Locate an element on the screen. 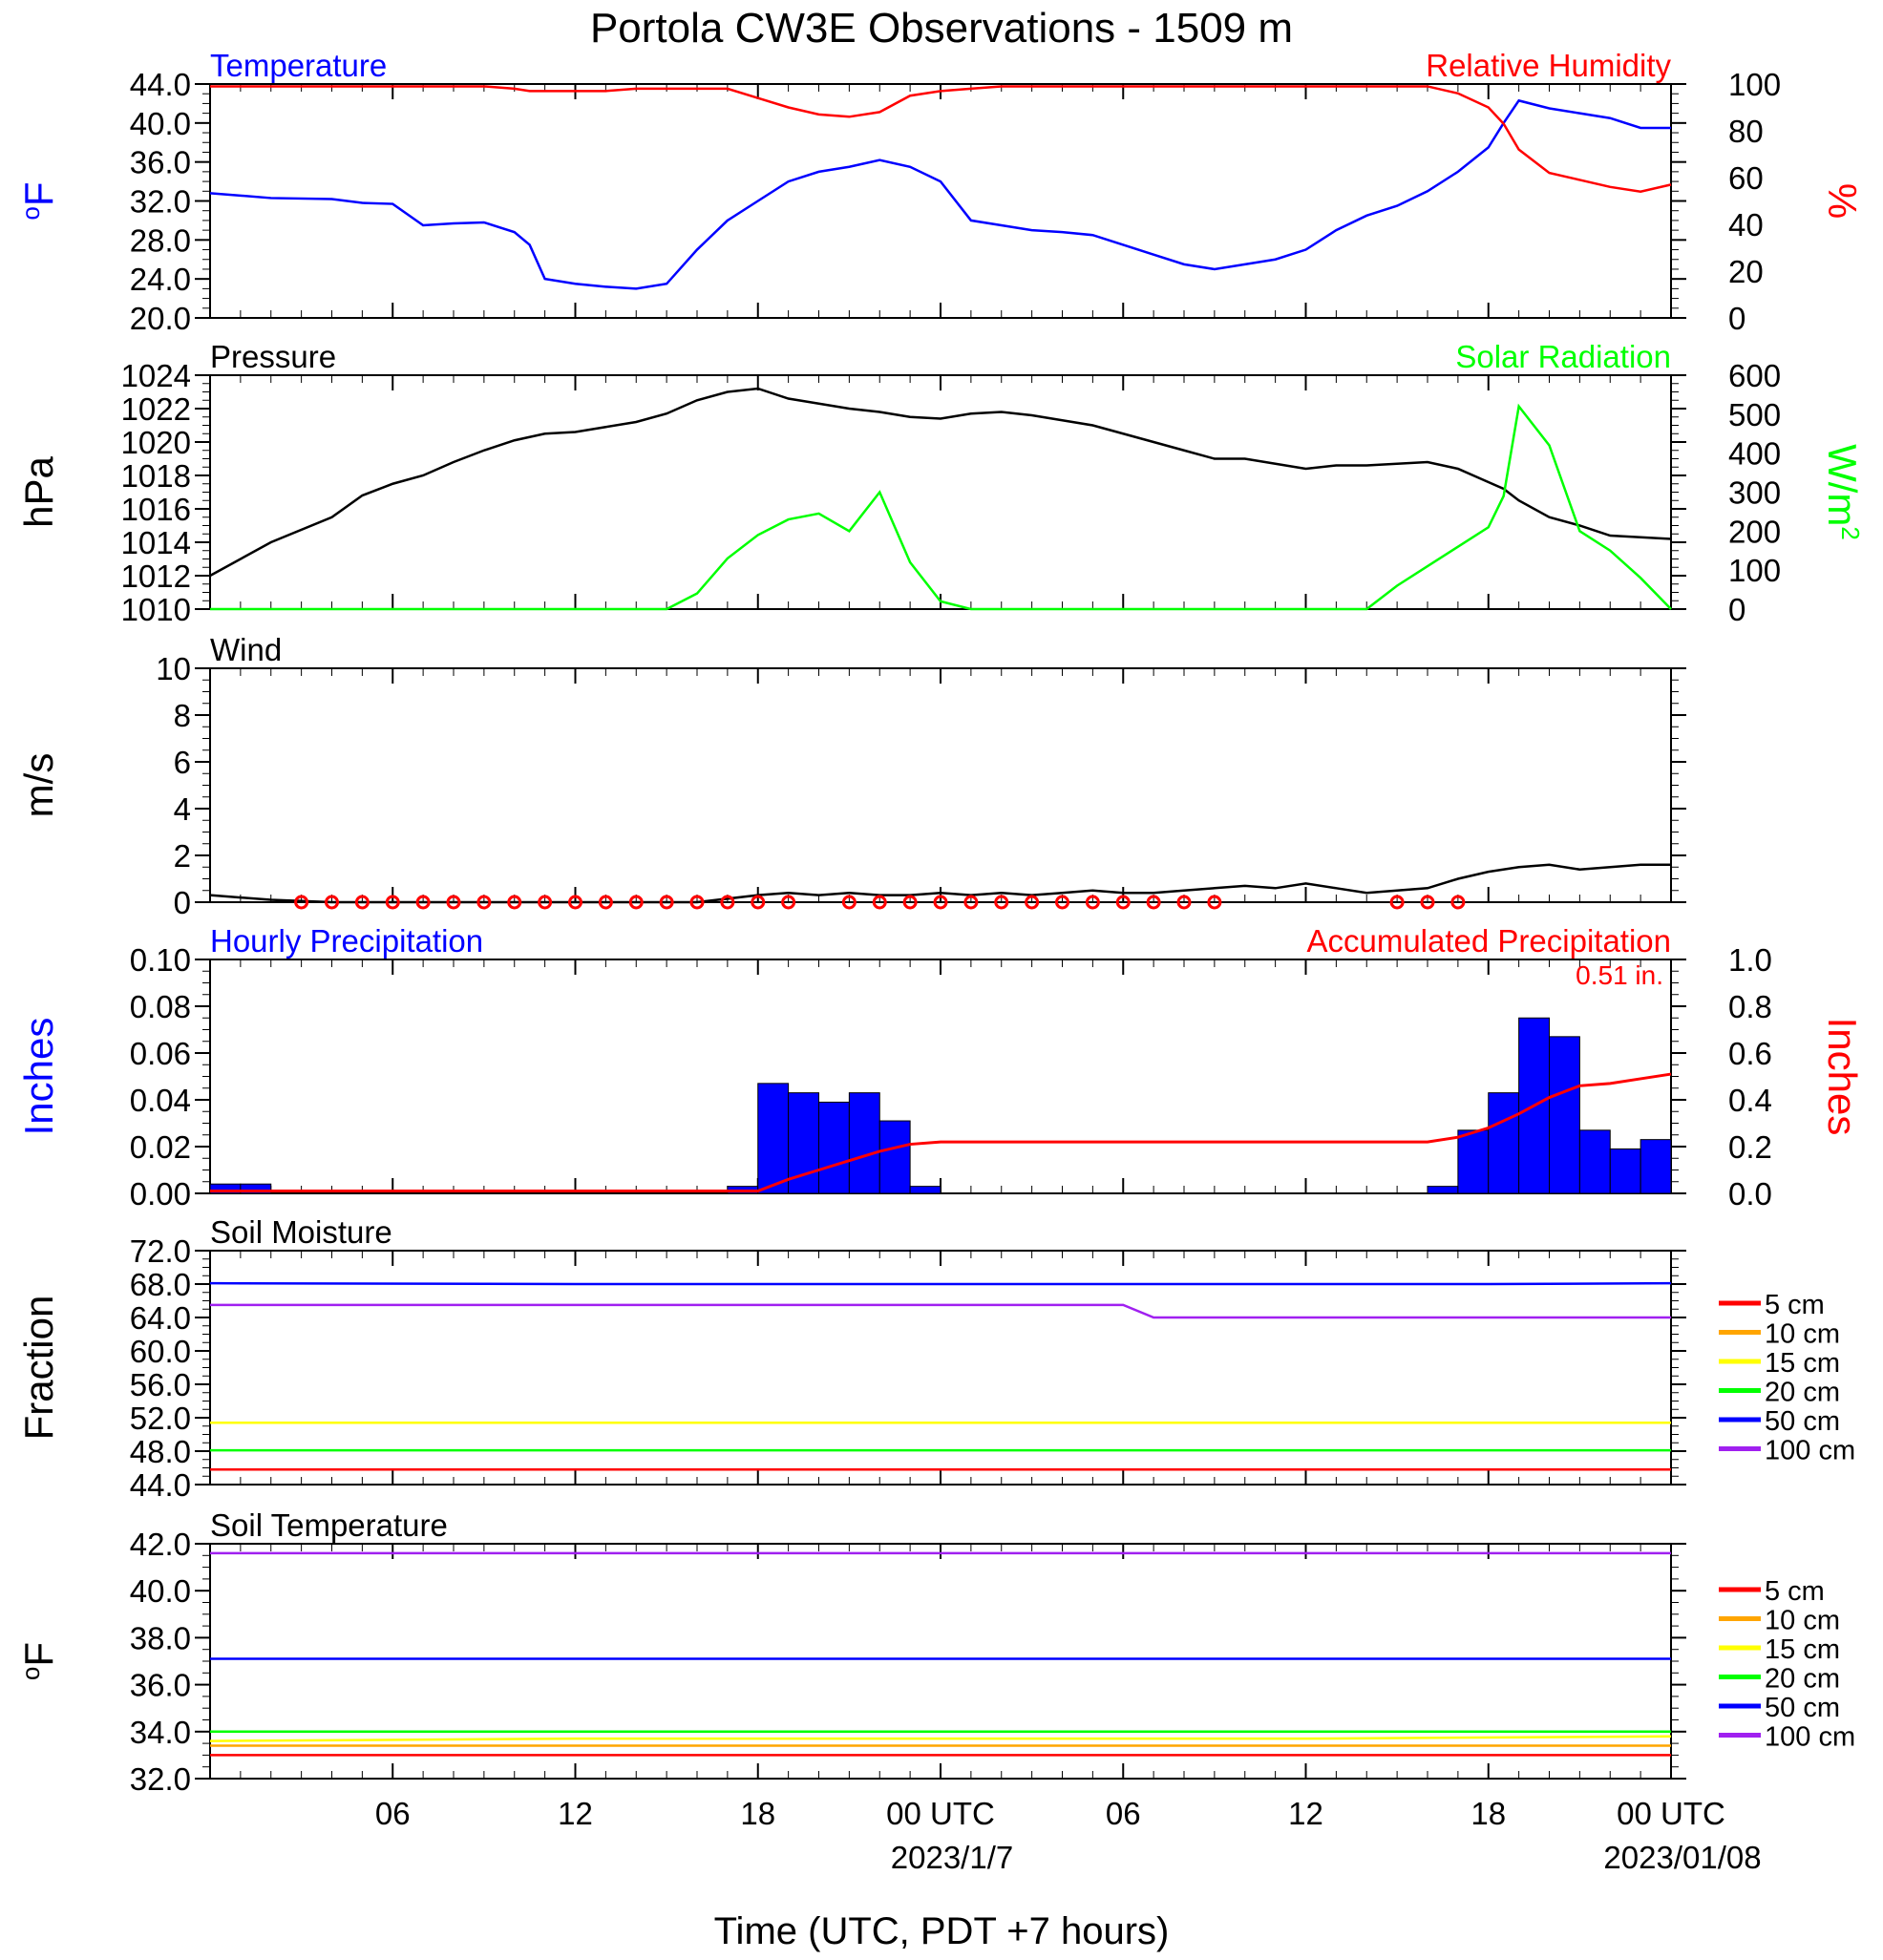 This screenshot has height=1960, width=1883. y2-tick-label: 0.6 is located at coordinates (1750, 1053).